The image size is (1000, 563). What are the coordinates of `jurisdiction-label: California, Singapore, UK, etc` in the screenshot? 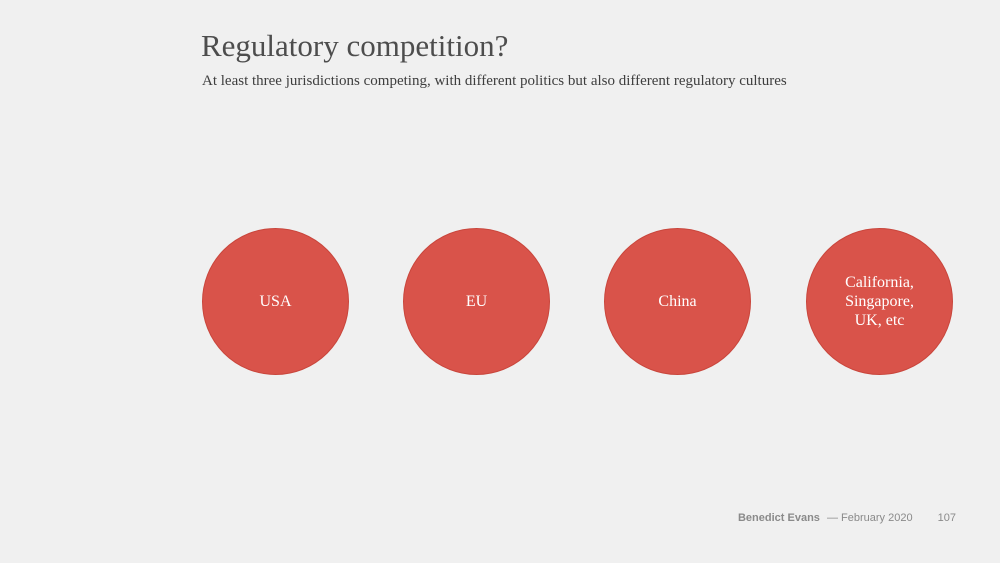 It's located at (879, 301).